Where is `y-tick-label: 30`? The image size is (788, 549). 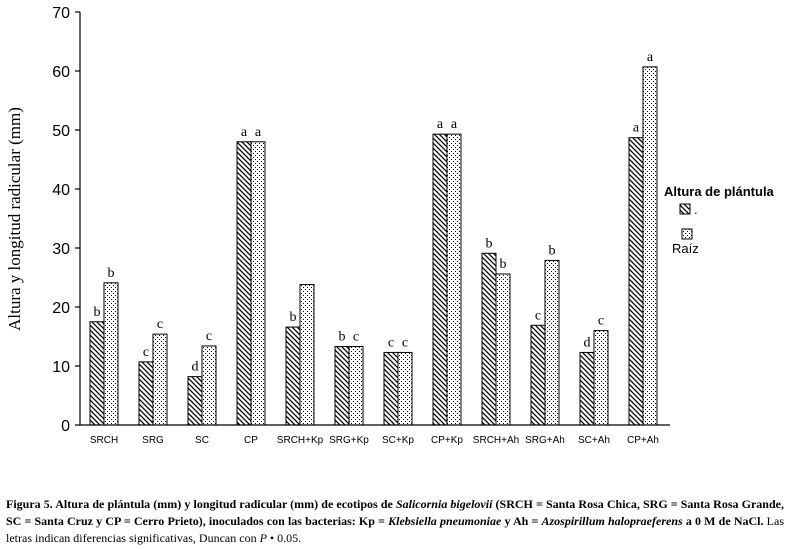
y-tick-label: 30 is located at coordinates (61, 249).